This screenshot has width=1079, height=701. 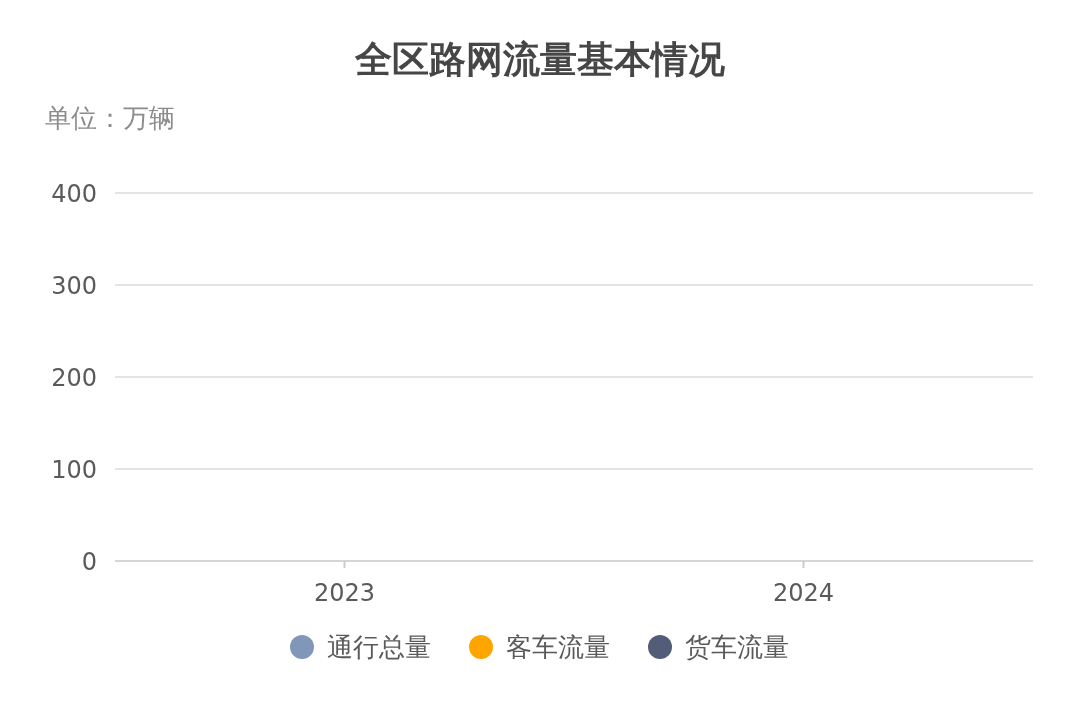 I want to click on subtitle: 单位：万辆, so click(x=110, y=118).